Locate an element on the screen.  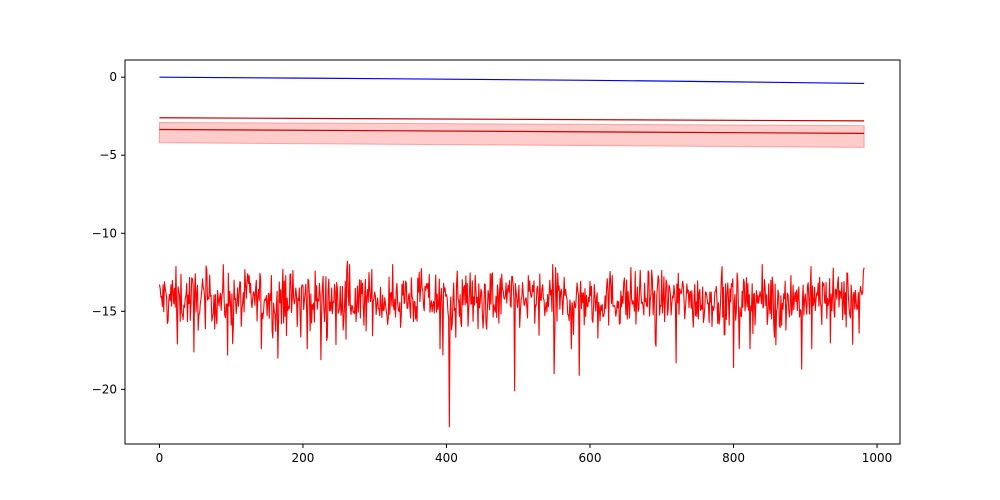
x-tick-label: 600 is located at coordinates (590, 458).